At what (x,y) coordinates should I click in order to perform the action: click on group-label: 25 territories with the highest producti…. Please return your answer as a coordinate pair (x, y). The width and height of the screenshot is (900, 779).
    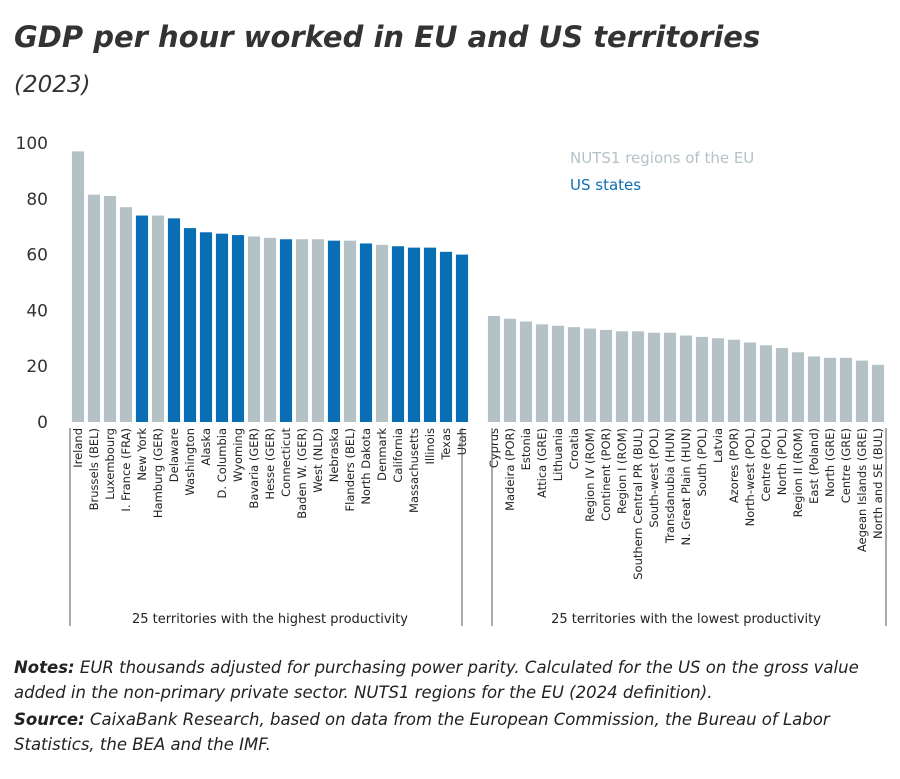
    Looking at the image, I should click on (270, 619).